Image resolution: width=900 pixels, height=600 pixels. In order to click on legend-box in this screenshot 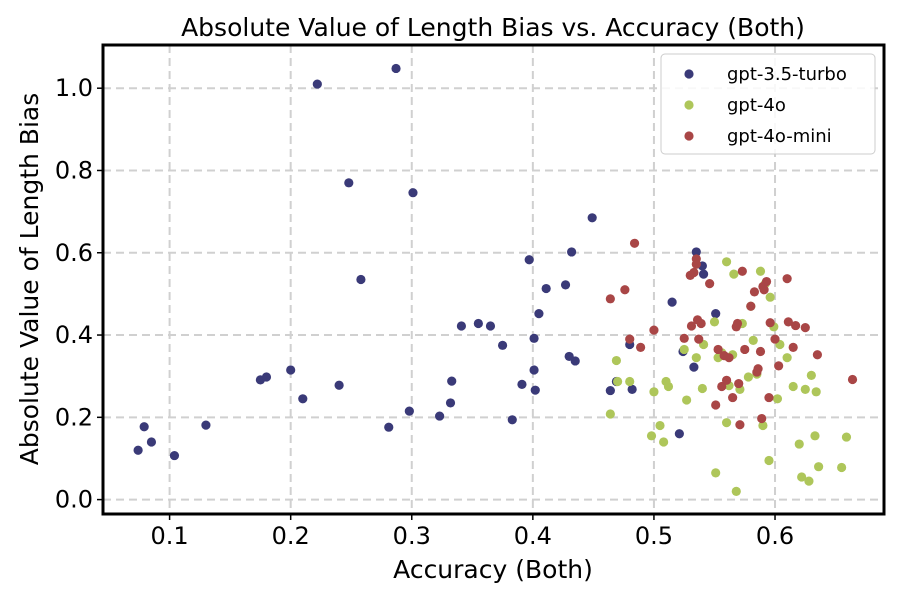, I will do `click(768, 104)`.